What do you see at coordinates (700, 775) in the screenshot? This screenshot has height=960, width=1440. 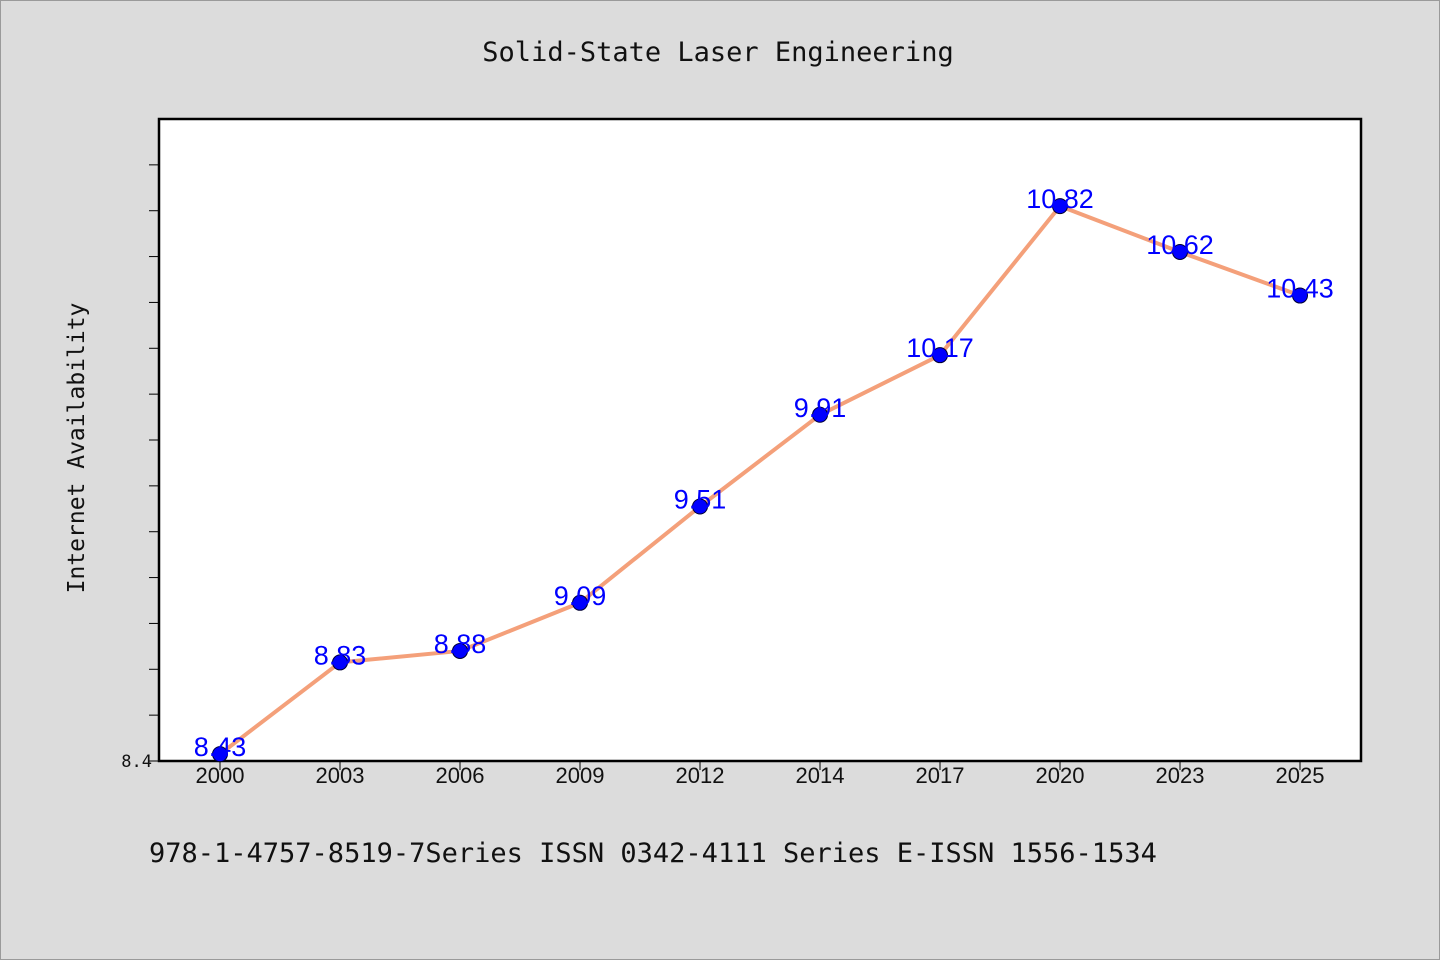 I see `x-tick-label: 2012` at bounding box center [700, 775].